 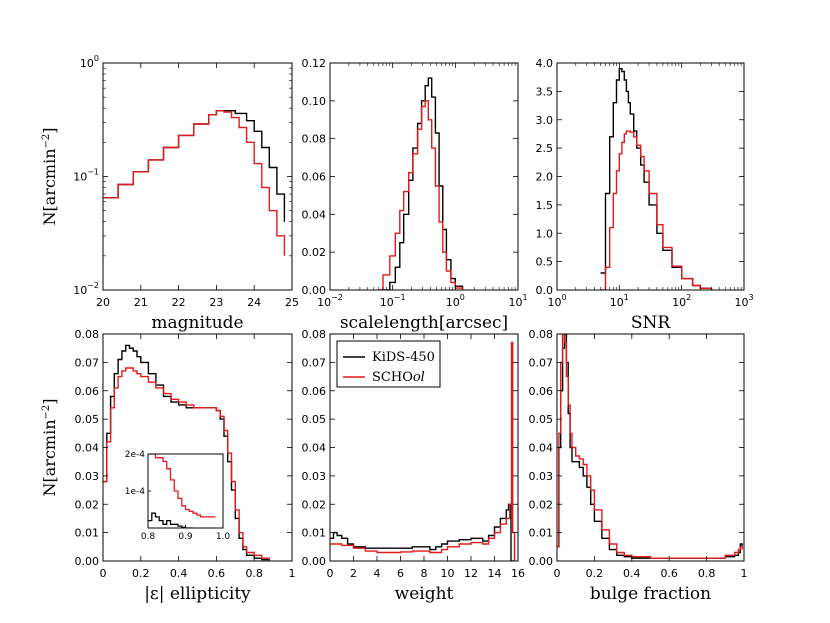 What do you see at coordinates (557, 573) in the screenshot?
I see `bulge-x-tick-label: 0` at bounding box center [557, 573].